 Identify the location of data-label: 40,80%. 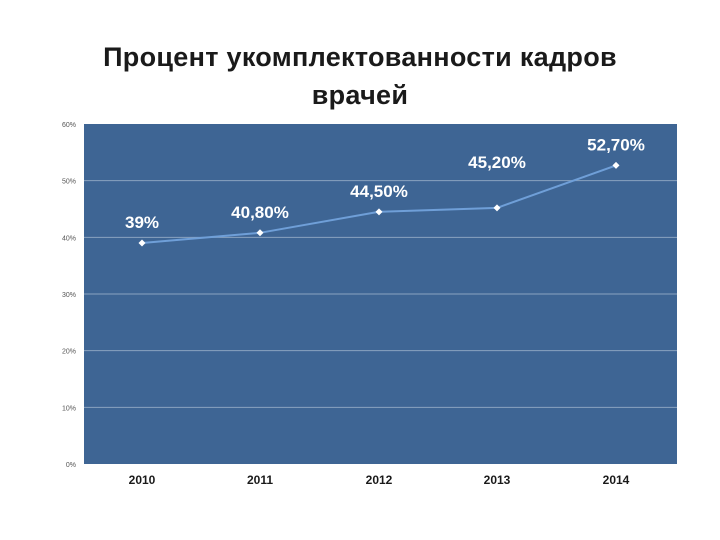
(260, 212).